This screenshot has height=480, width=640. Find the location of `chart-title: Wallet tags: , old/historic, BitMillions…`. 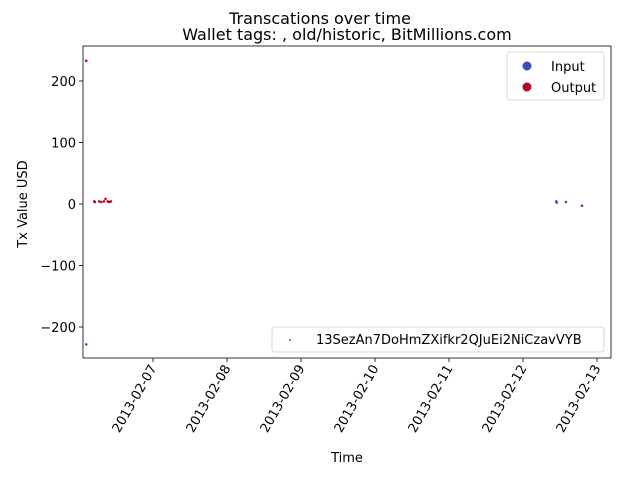

chart-title: Wallet tags: , old/historic, BitMillions… is located at coordinates (346, 34).